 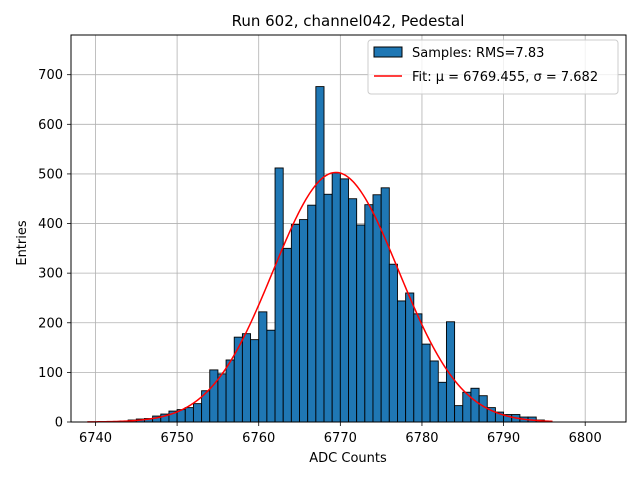 What do you see at coordinates (50, 274) in the screenshot?
I see `y-tick-label-3: 300` at bounding box center [50, 274].